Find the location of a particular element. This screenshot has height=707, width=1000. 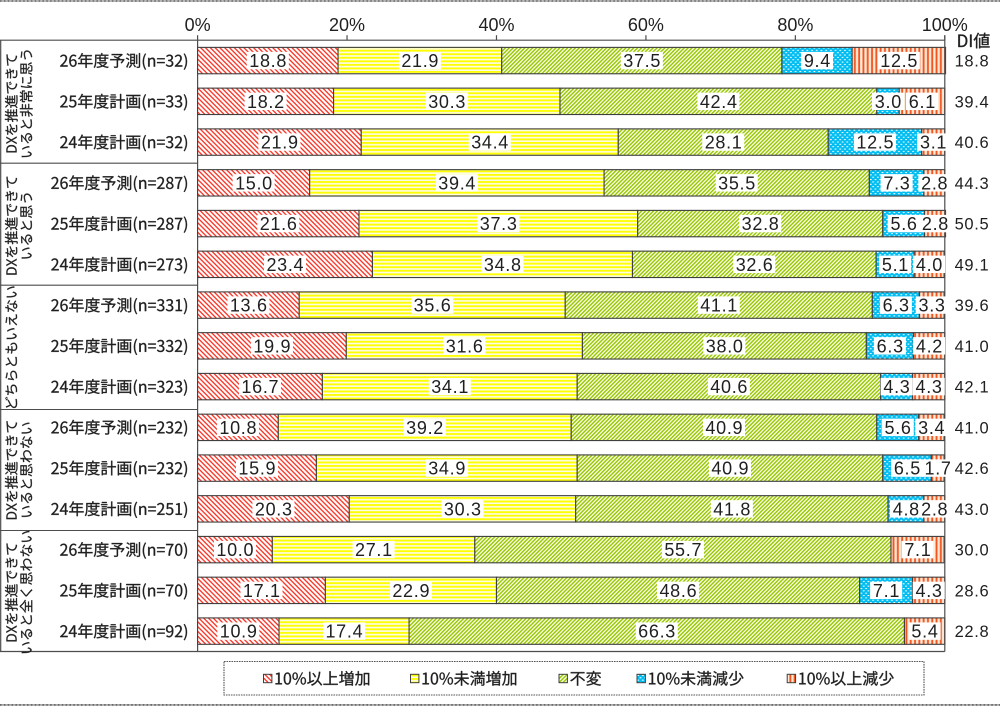

svg-text: 6.1 is located at coordinates (922, 102).